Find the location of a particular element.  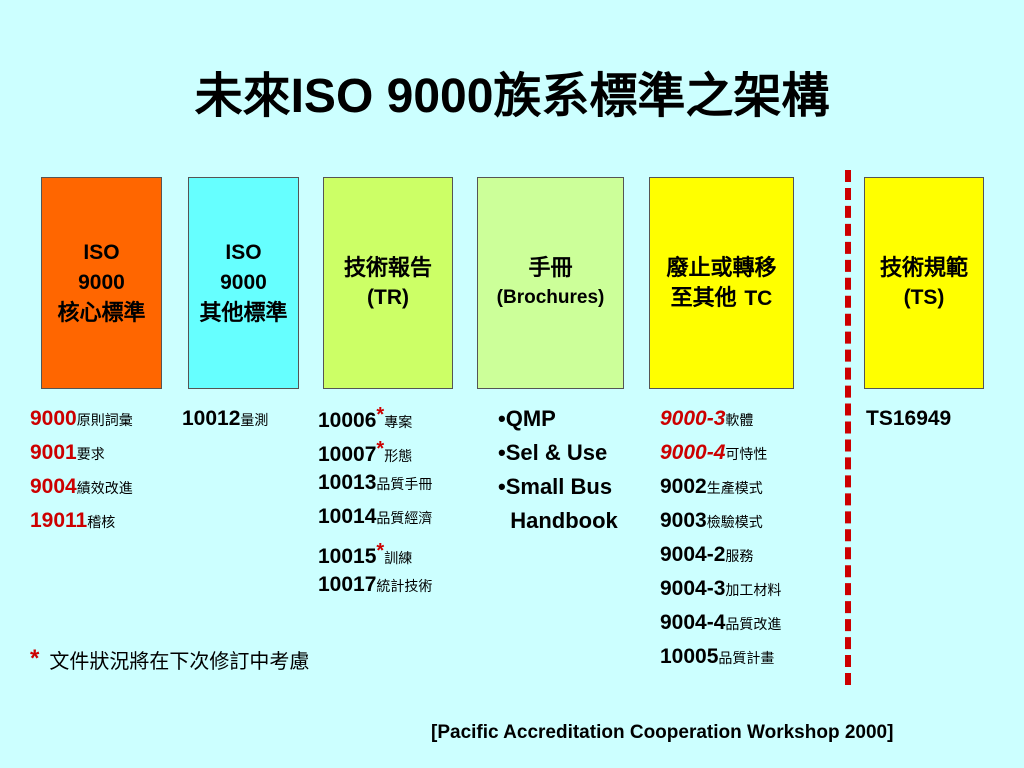

list-item: 10012量測 is located at coordinates (225, 419).